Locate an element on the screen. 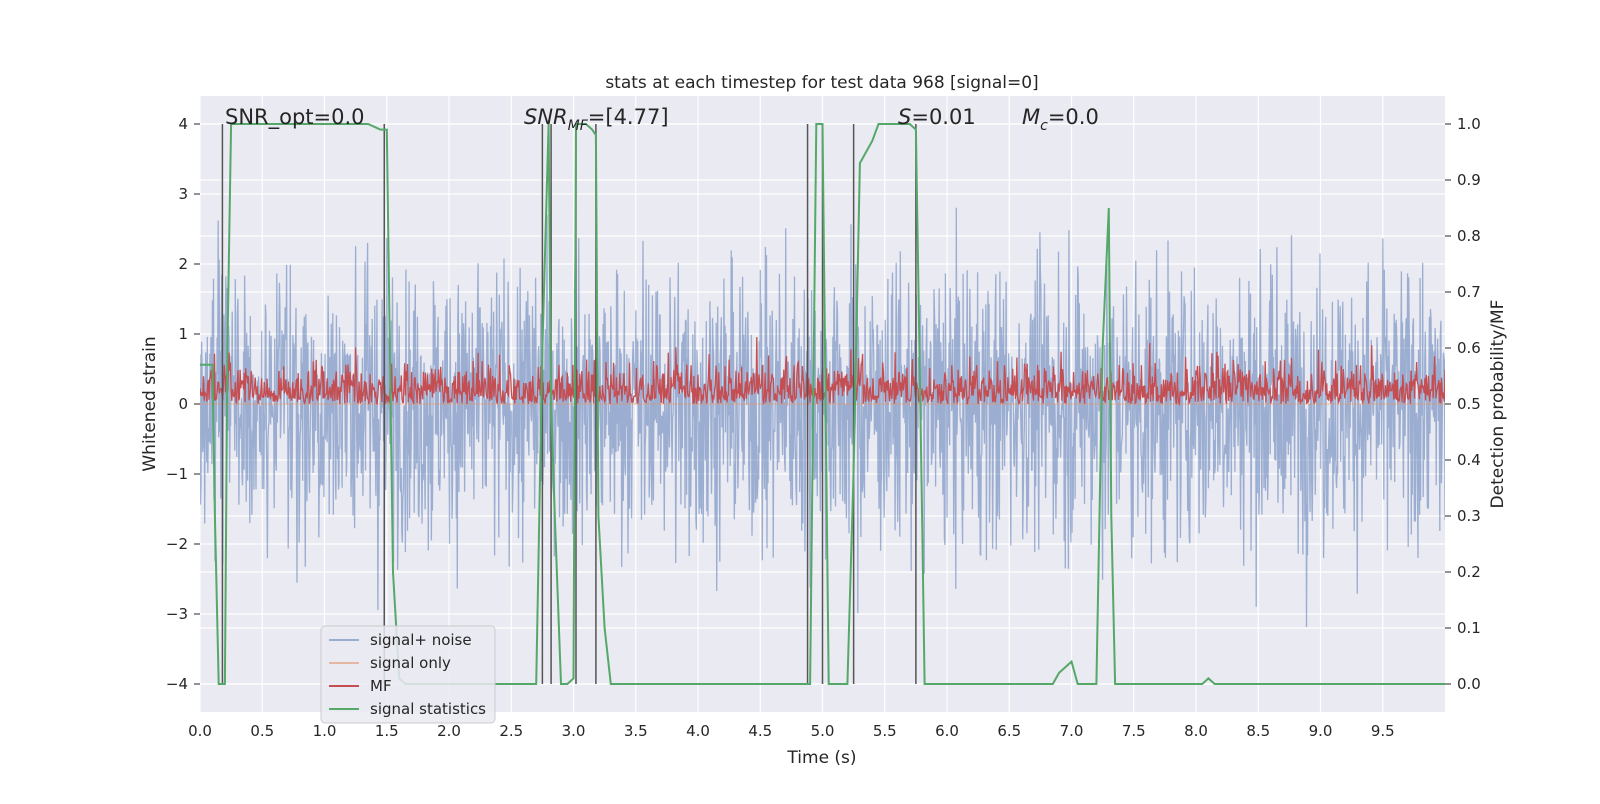 This screenshot has width=1600, height=804. x-tick-label: 8.0 is located at coordinates (1196, 731).